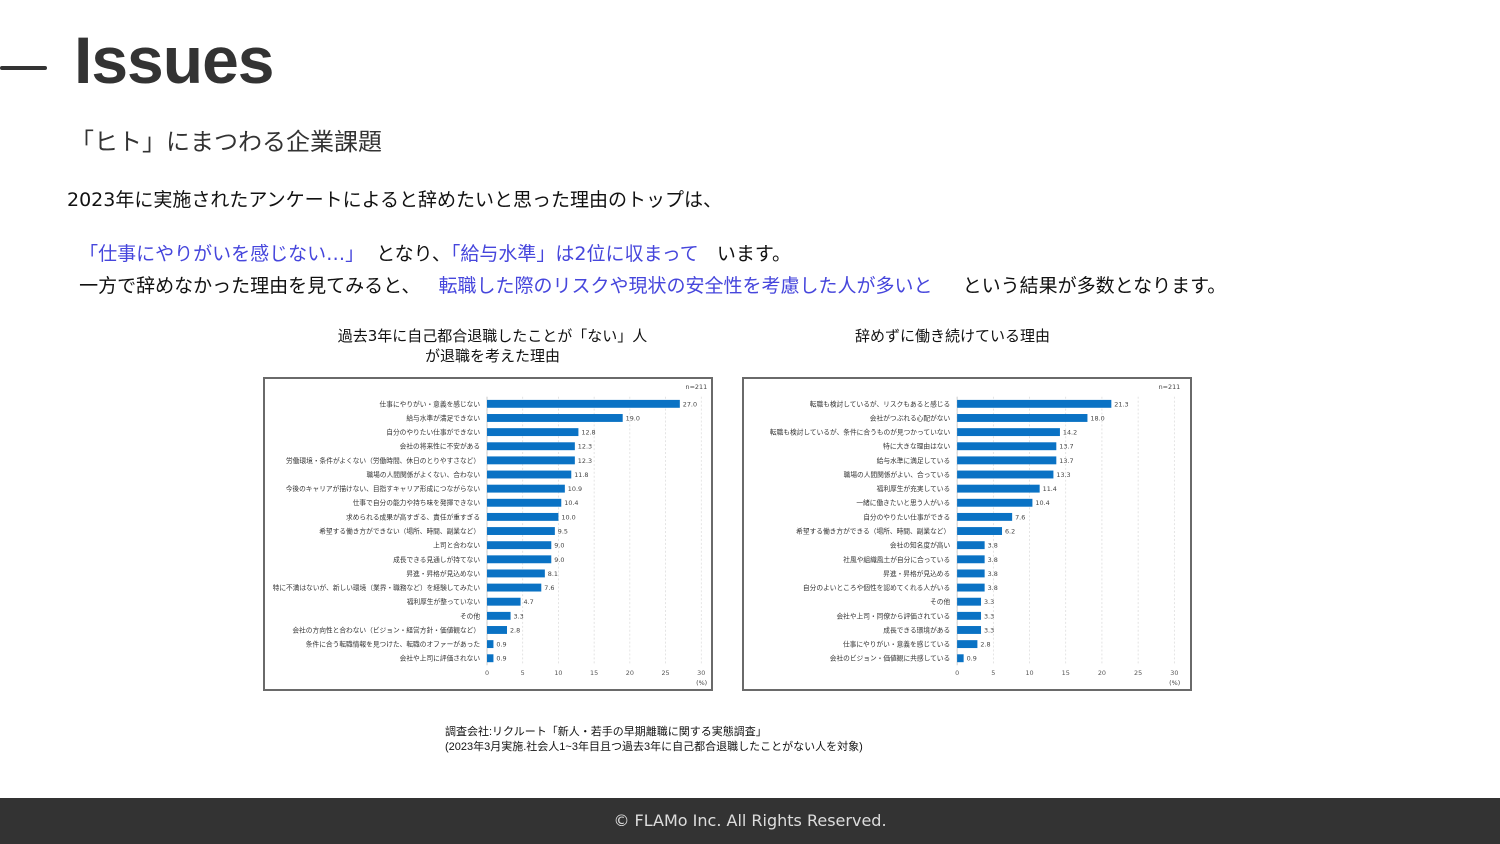 The image size is (1500, 844). I want to click on category-label: 今後のキャリアが描けない、目指すキャリア形成につながらない, so click(383, 488).